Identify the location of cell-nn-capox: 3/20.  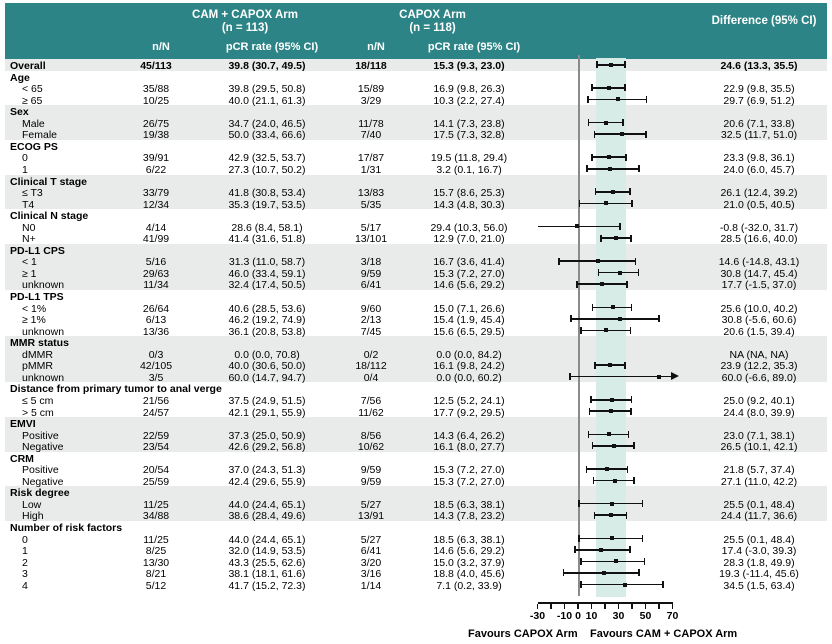
(371, 562).